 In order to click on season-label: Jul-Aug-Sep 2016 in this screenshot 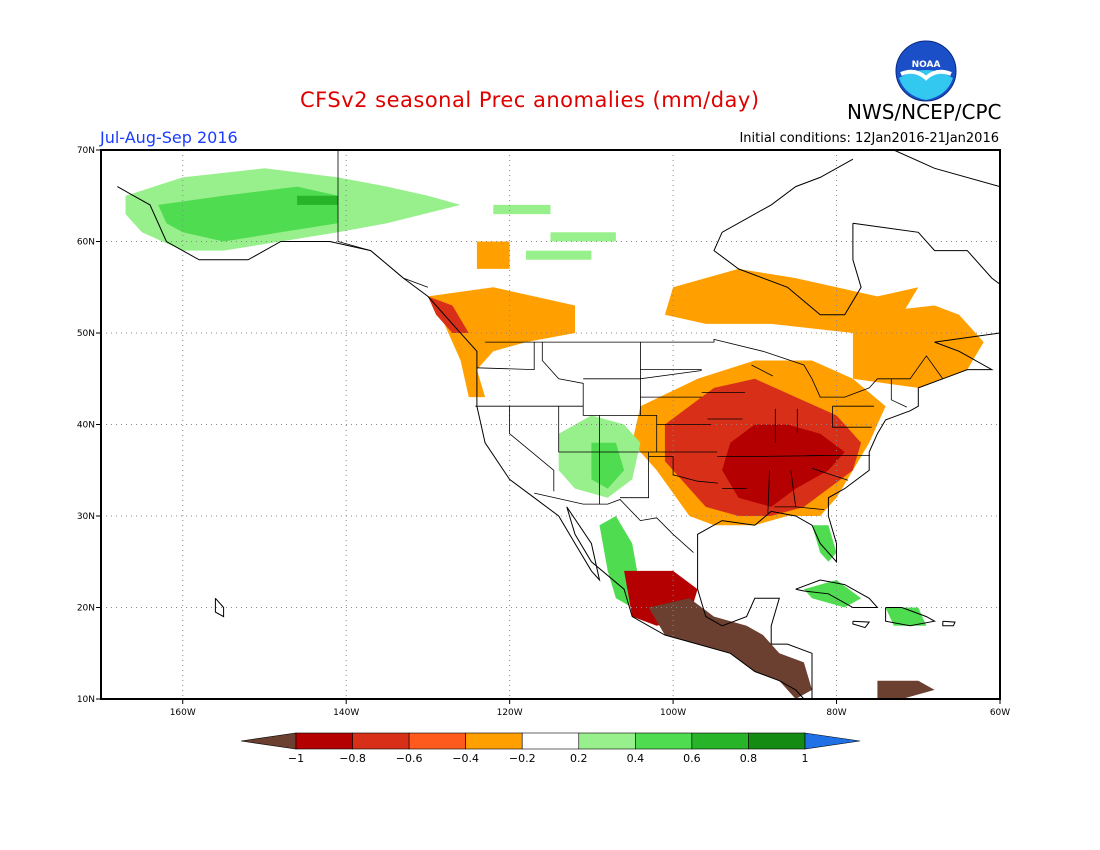, I will do `click(169, 137)`.